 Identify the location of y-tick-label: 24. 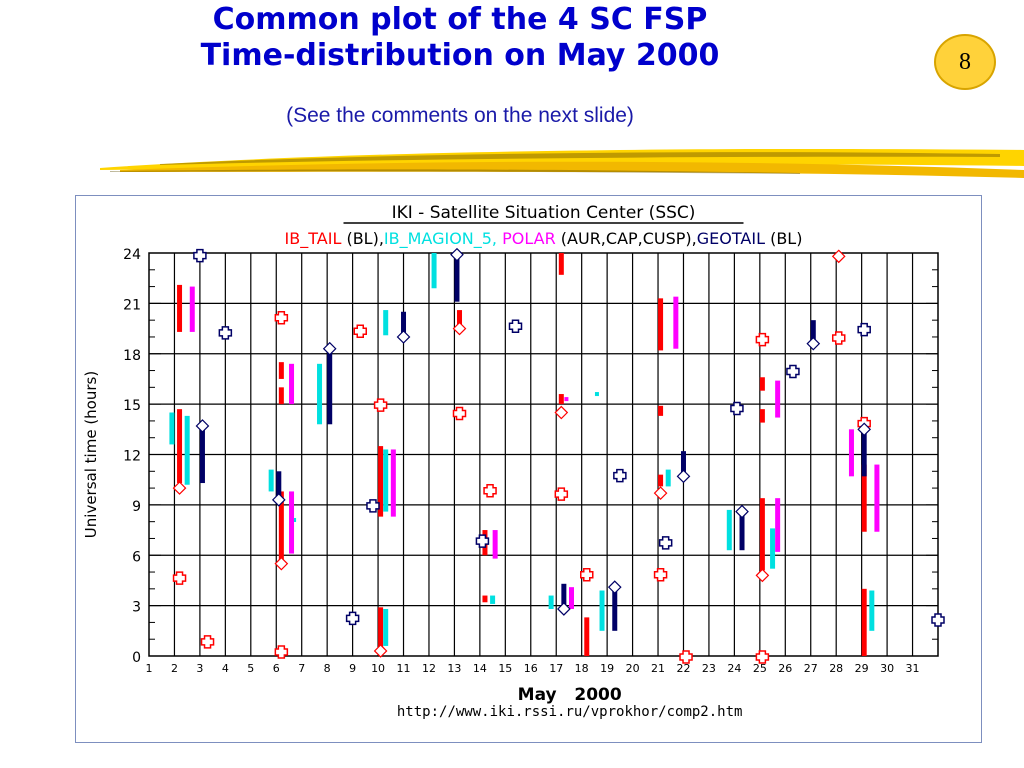
(132, 255).